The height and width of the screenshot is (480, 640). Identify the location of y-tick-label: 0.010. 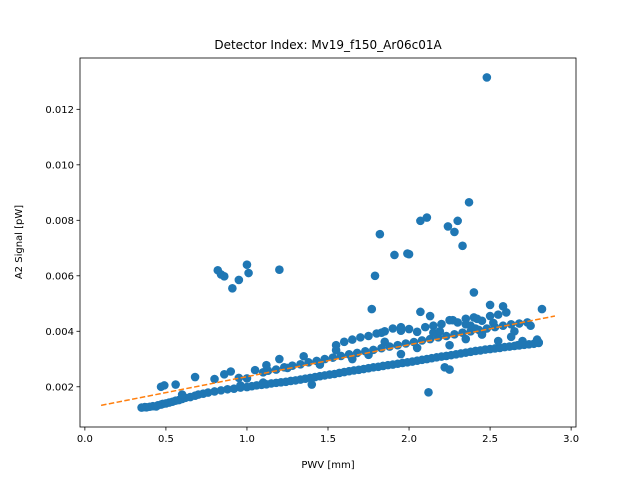
(59, 165).